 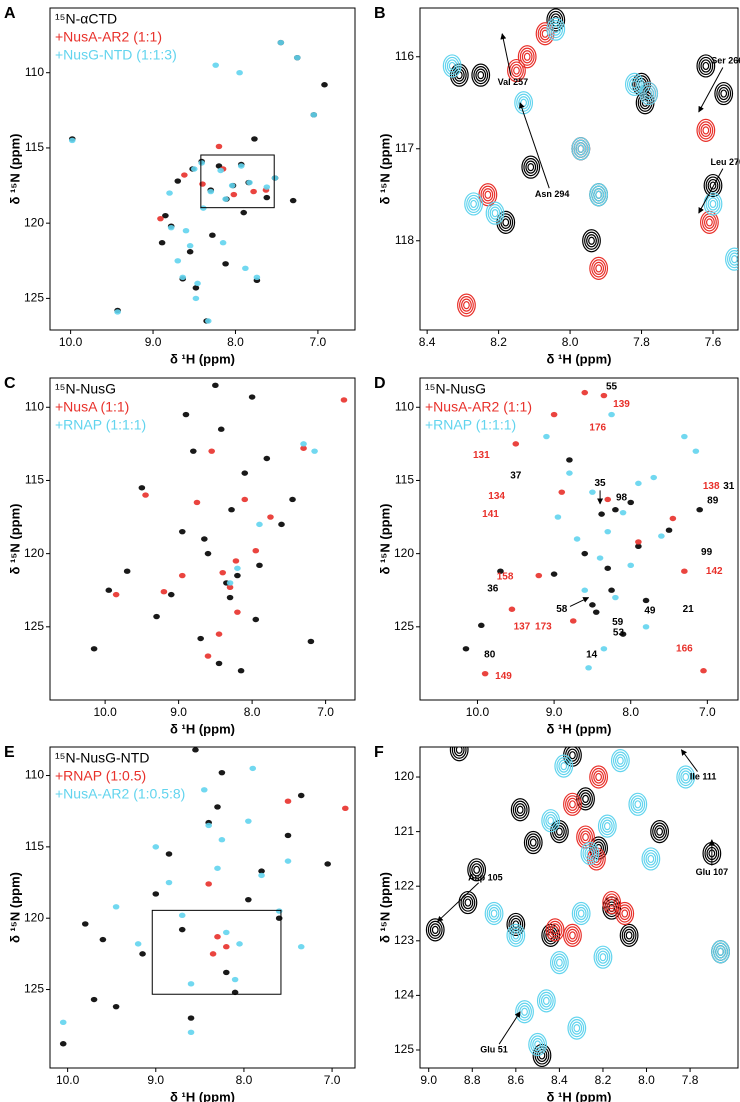 What do you see at coordinates (404, 480) in the screenshot?
I see `y-tick-label: 115` at bounding box center [404, 480].